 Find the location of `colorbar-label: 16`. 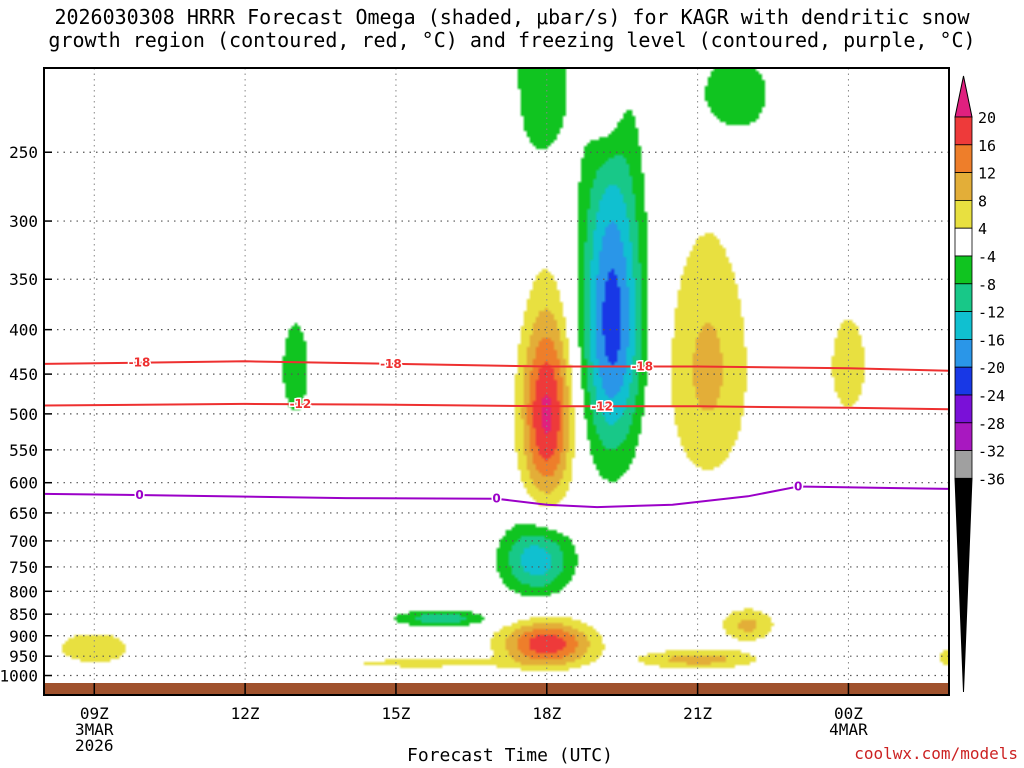

colorbar-label: 16 is located at coordinates (987, 146).